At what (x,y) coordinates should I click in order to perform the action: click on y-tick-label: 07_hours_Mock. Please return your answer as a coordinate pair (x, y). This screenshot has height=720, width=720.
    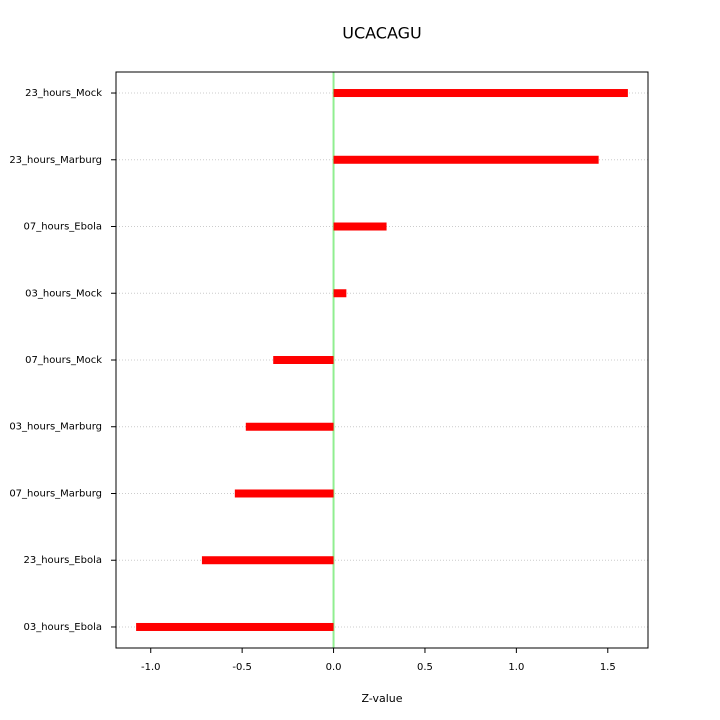
    Looking at the image, I should click on (63, 360).